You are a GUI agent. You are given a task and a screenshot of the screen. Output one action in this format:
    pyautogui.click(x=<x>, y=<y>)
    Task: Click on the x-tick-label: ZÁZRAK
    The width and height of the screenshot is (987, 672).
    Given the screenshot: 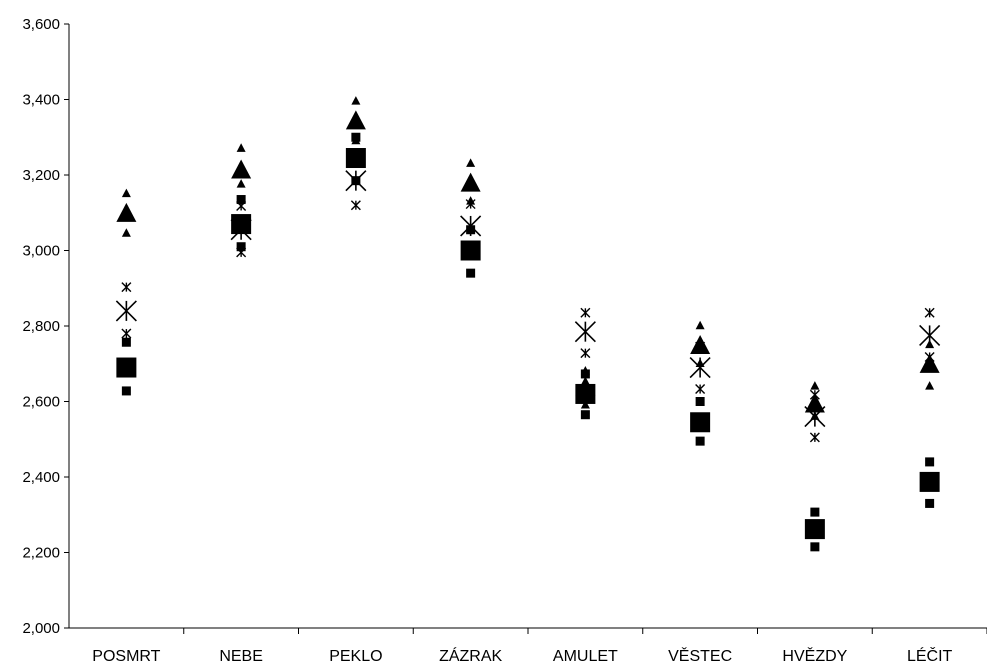 What is the action you would take?
    pyautogui.click(x=470, y=655)
    